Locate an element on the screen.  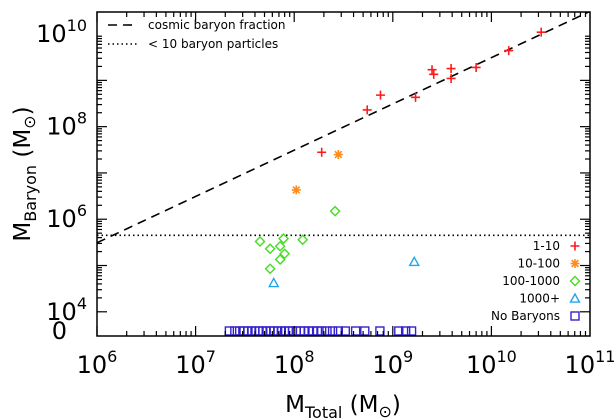
series-no-baryons is located at coordinates (320, 331).